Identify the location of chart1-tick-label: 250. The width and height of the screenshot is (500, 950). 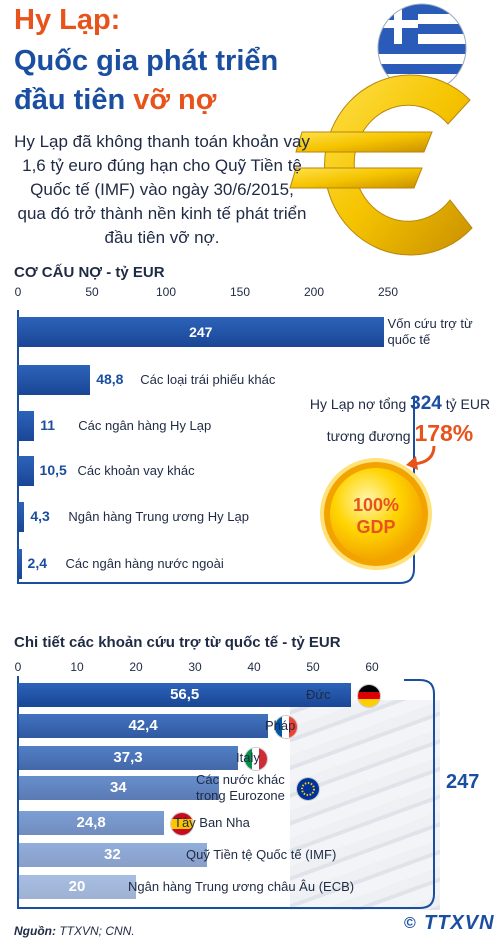
(388, 292).